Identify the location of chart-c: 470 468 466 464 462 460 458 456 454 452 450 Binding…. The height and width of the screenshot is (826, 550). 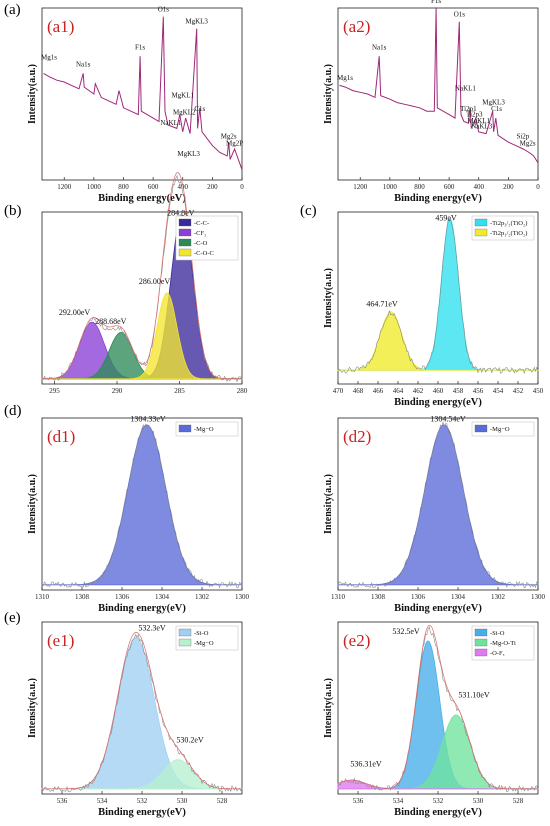
(433, 309).